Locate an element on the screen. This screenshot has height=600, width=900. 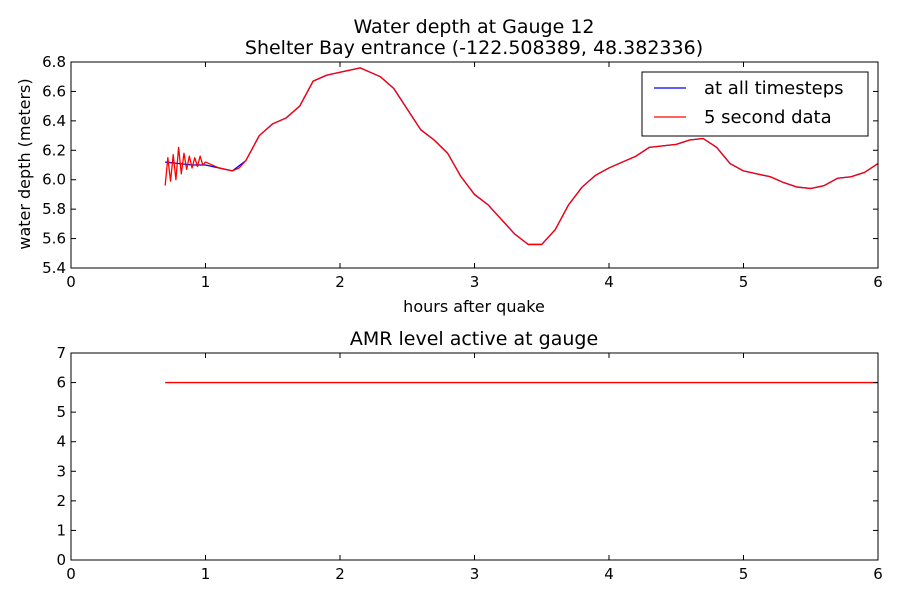
bottom-y-tick-label: 1 is located at coordinates (61, 530).